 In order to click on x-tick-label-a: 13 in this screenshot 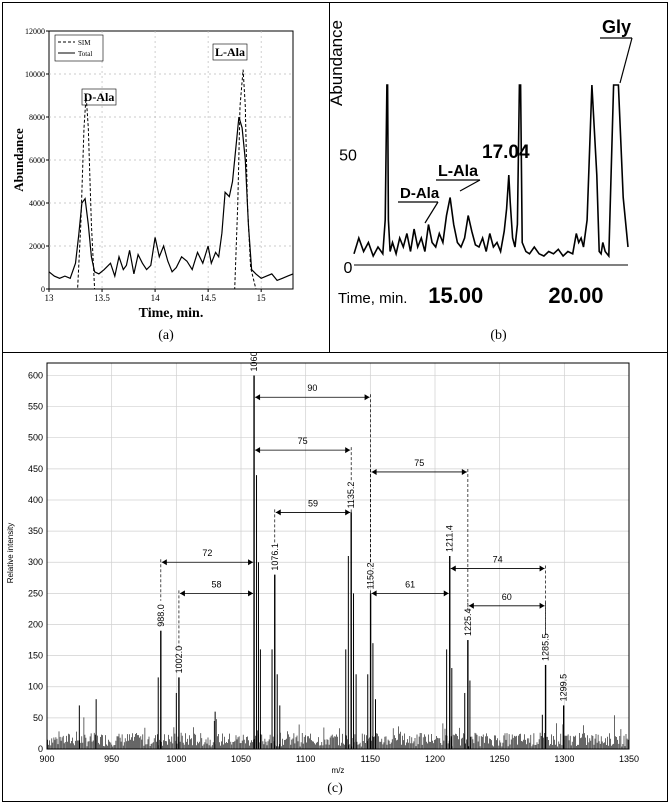, I will do `click(50, 298)`.